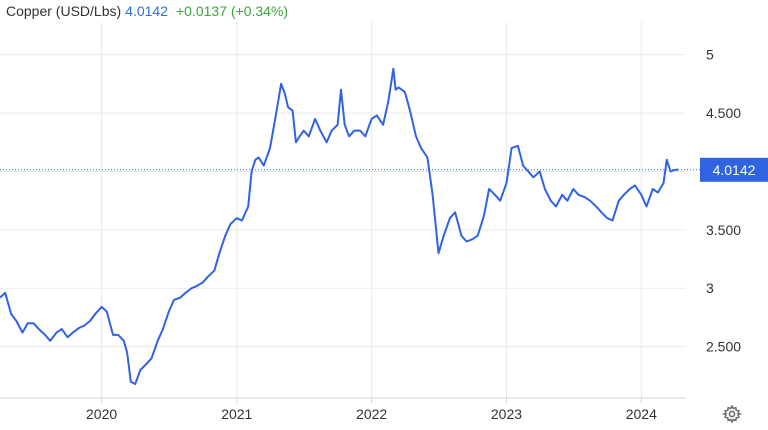 This screenshot has height=430, width=768. Describe the element at coordinates (101, 414) in the screenshot. I see `x-tick-label: 2020` at that location.